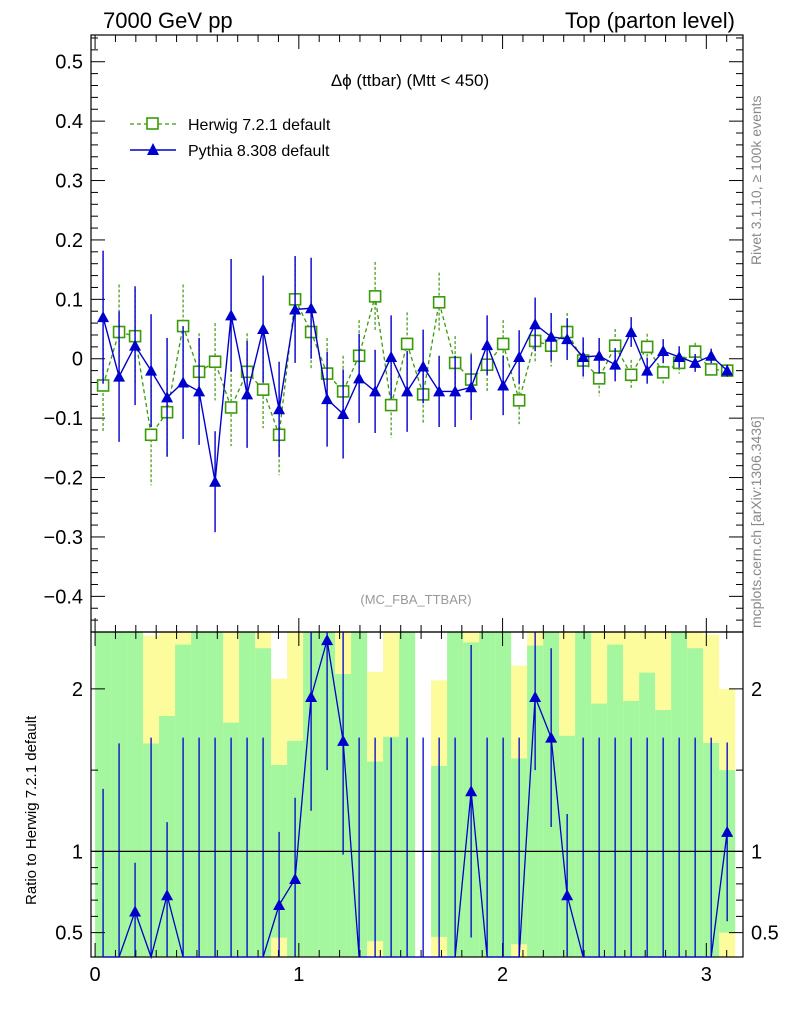 This screenshot has width=786, height=1024. Describe the element at coordinates (259, 125) in the screenshot. I see `legend-herwig-label: Herwig 7.2.1 default` at that location.